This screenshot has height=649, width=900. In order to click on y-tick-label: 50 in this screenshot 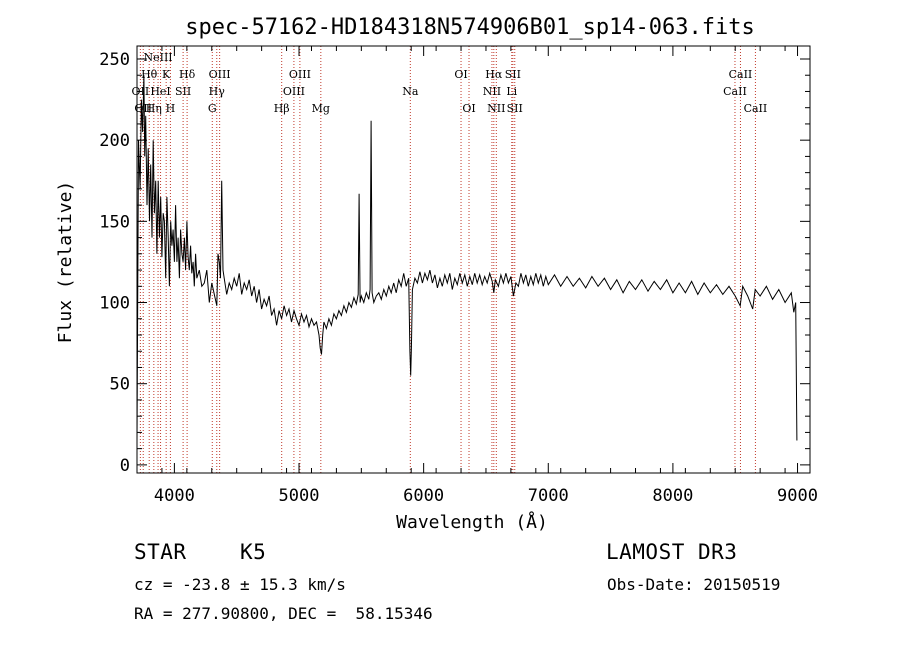, I will do `click(120, 385)`.